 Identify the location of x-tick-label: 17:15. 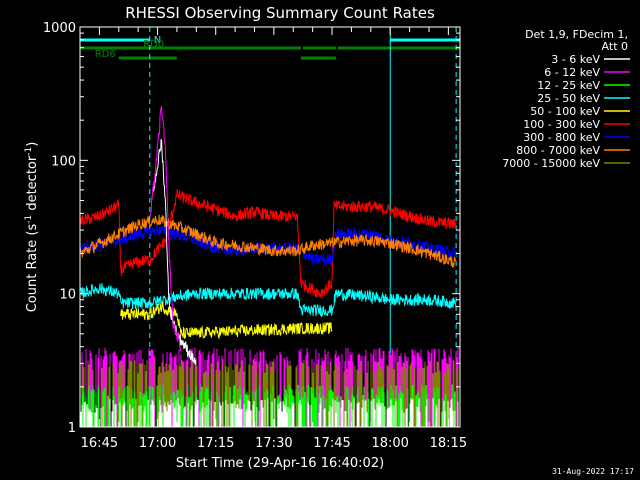
(215, 443).